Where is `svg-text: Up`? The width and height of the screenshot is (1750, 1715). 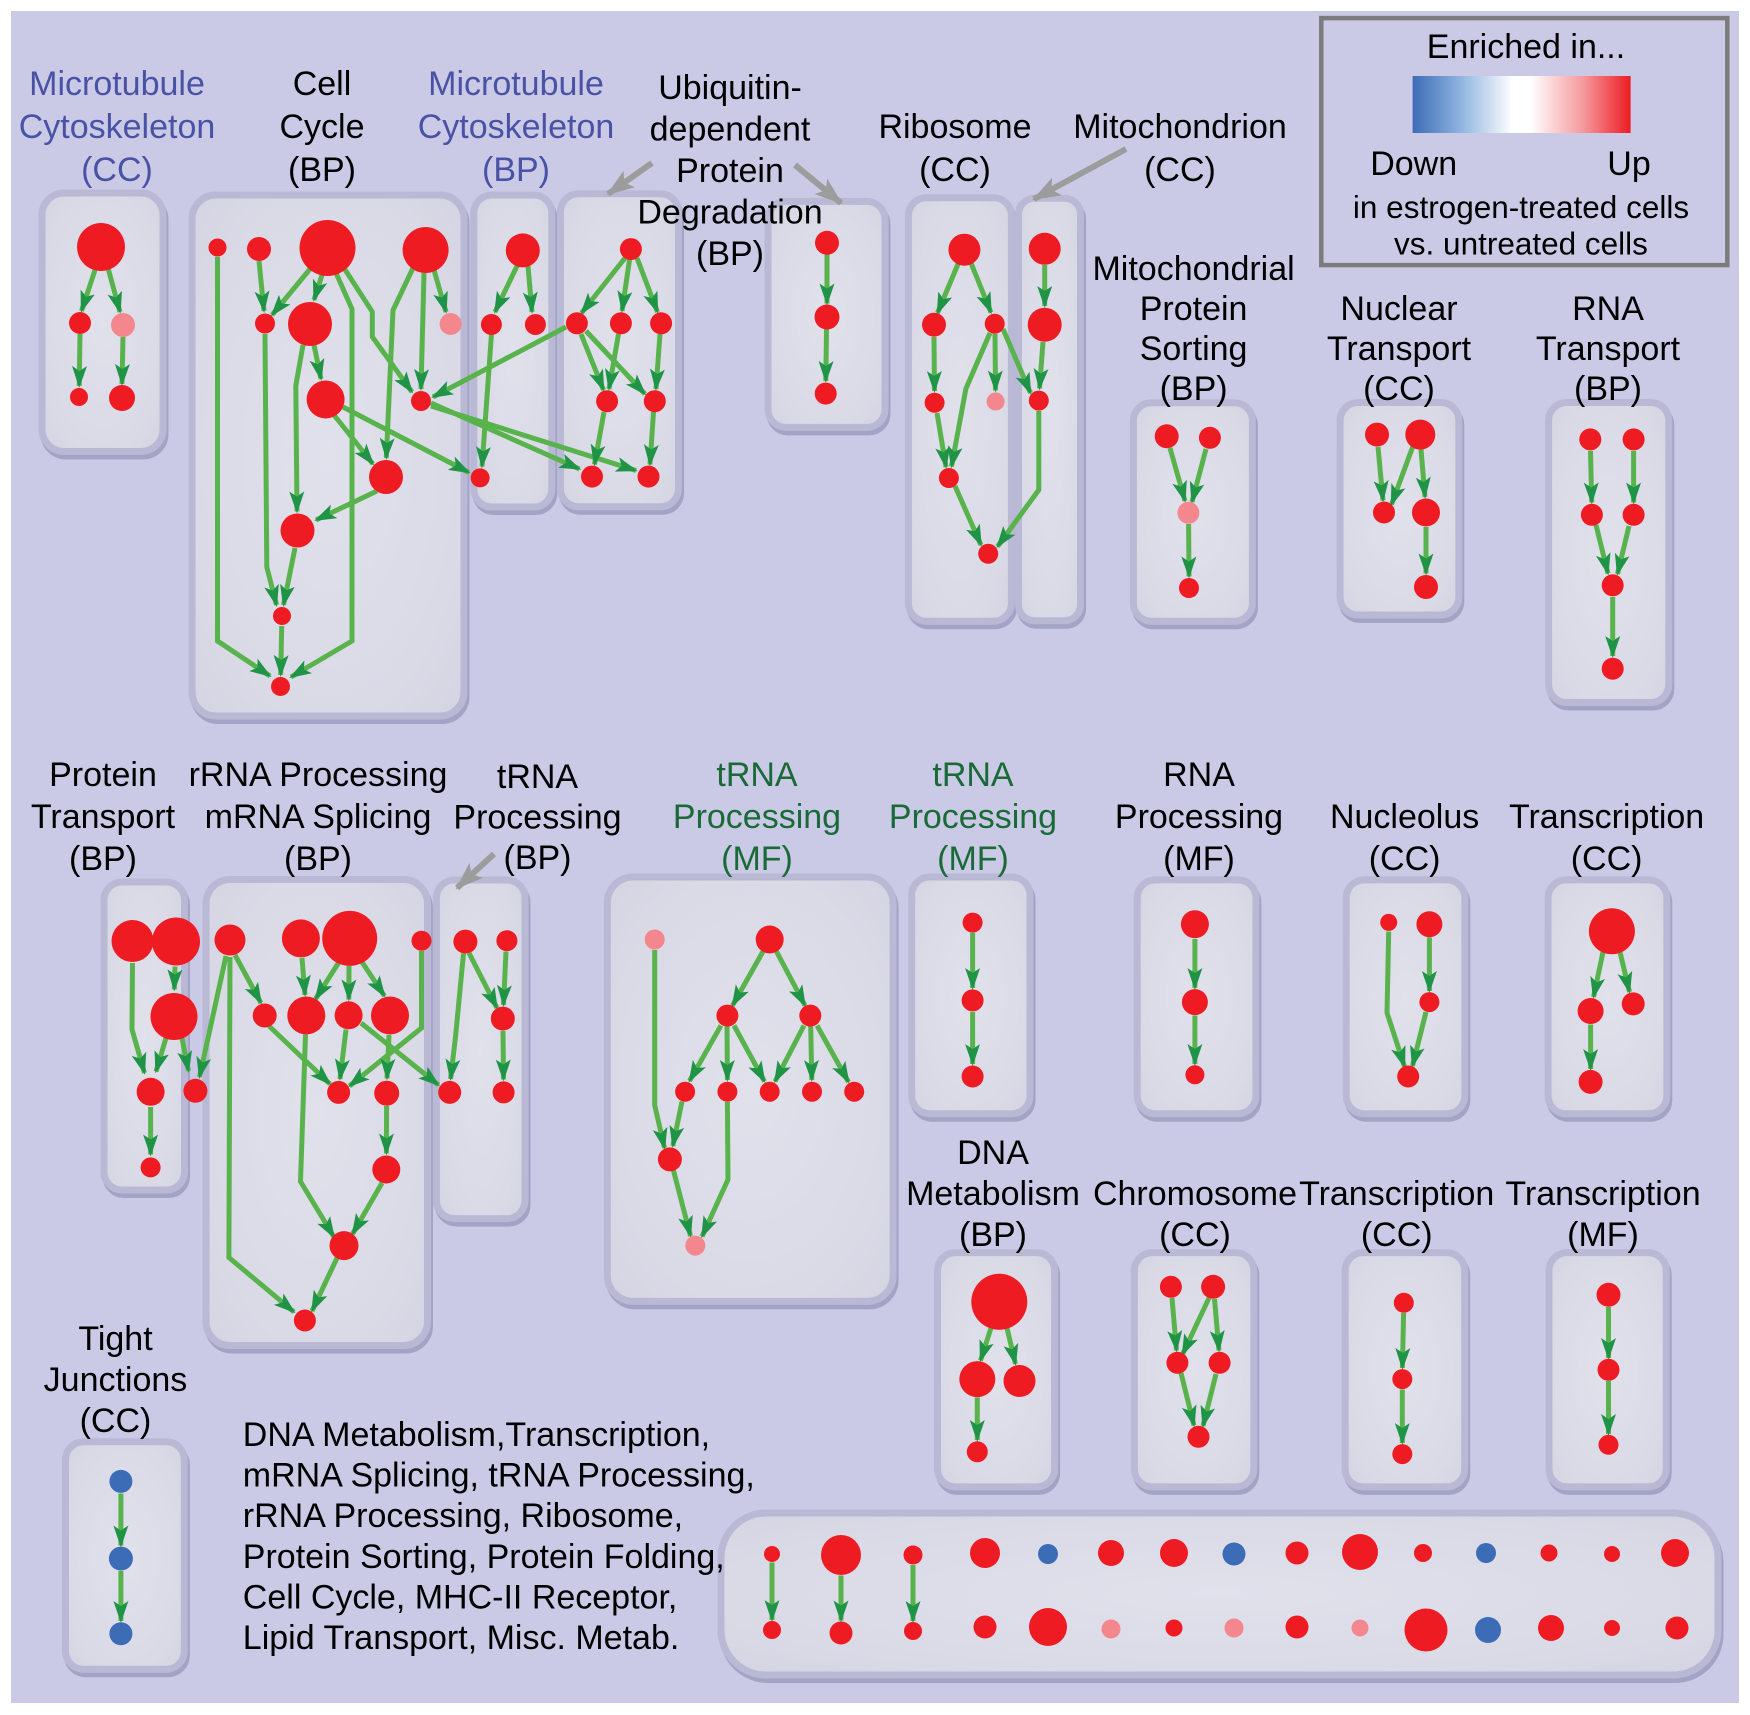 svg-text: Up is located at coordinates (1628, 164).